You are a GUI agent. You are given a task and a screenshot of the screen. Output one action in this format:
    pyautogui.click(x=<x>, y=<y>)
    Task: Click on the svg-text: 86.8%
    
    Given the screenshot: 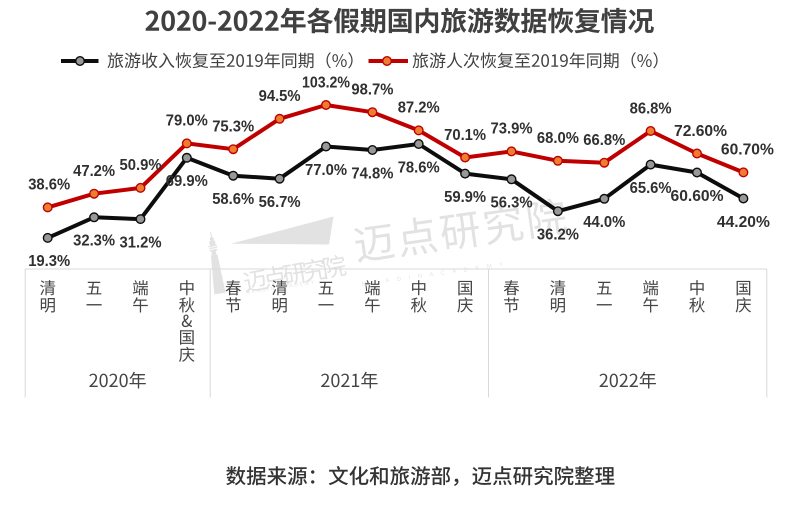 What is the action you would take?
    pyautogui.click(x=651, y=108)
    